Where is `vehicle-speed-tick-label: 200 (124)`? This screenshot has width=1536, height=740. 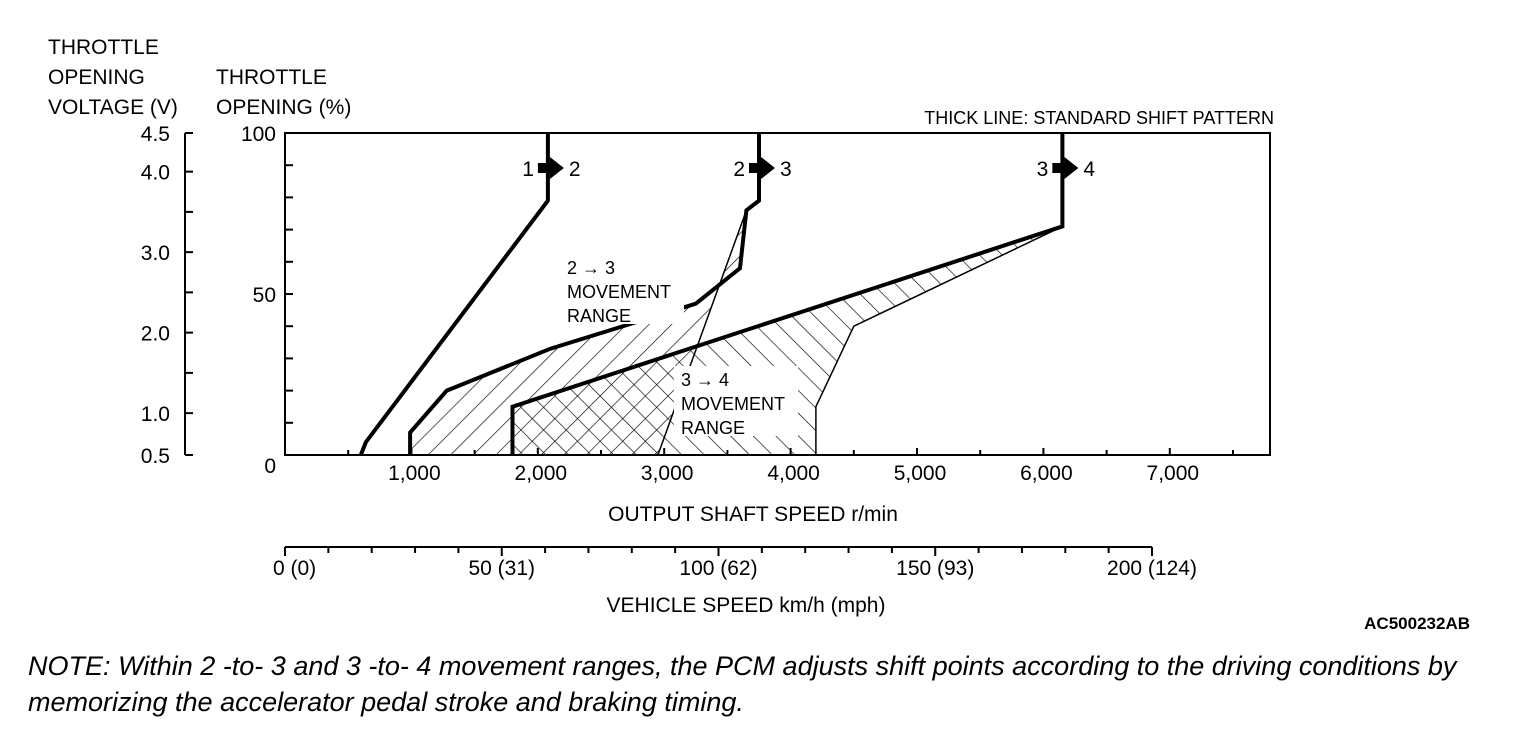
vehicle-speed-tick-label: 200 (124) is located at coordinates (1152, 568).